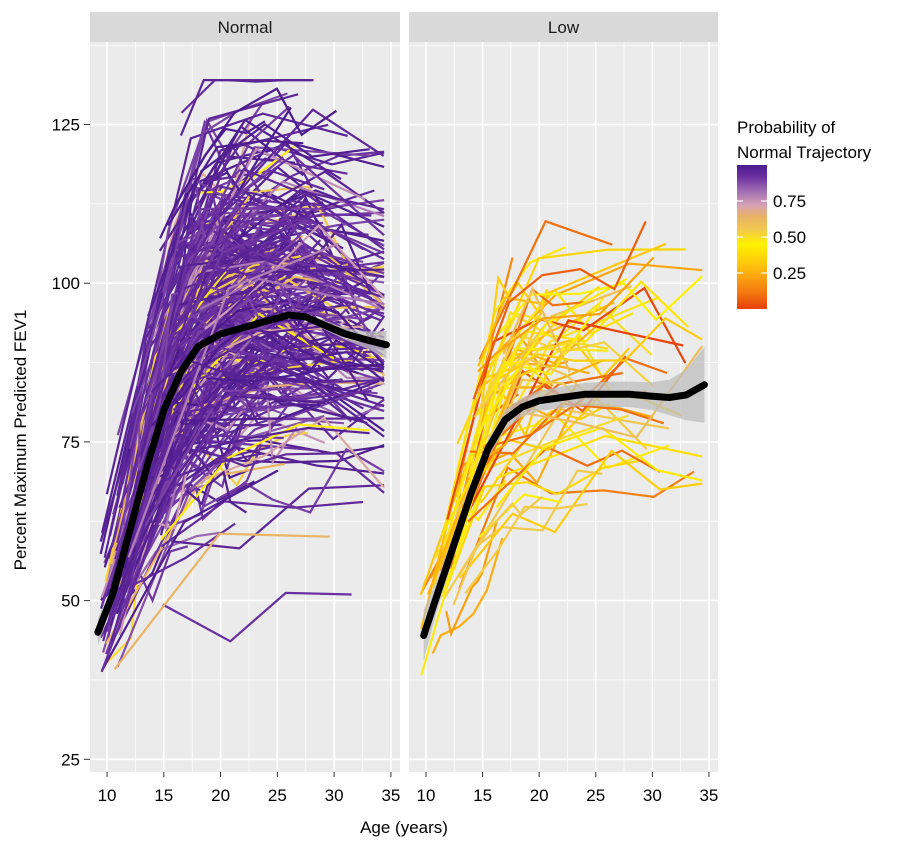 This screenshot has width=908, height=847. What do you see at coordinates (789, 201) in the screenshot?
I see `legend-tick-label: 0.75` at bounding box center [789, 201].